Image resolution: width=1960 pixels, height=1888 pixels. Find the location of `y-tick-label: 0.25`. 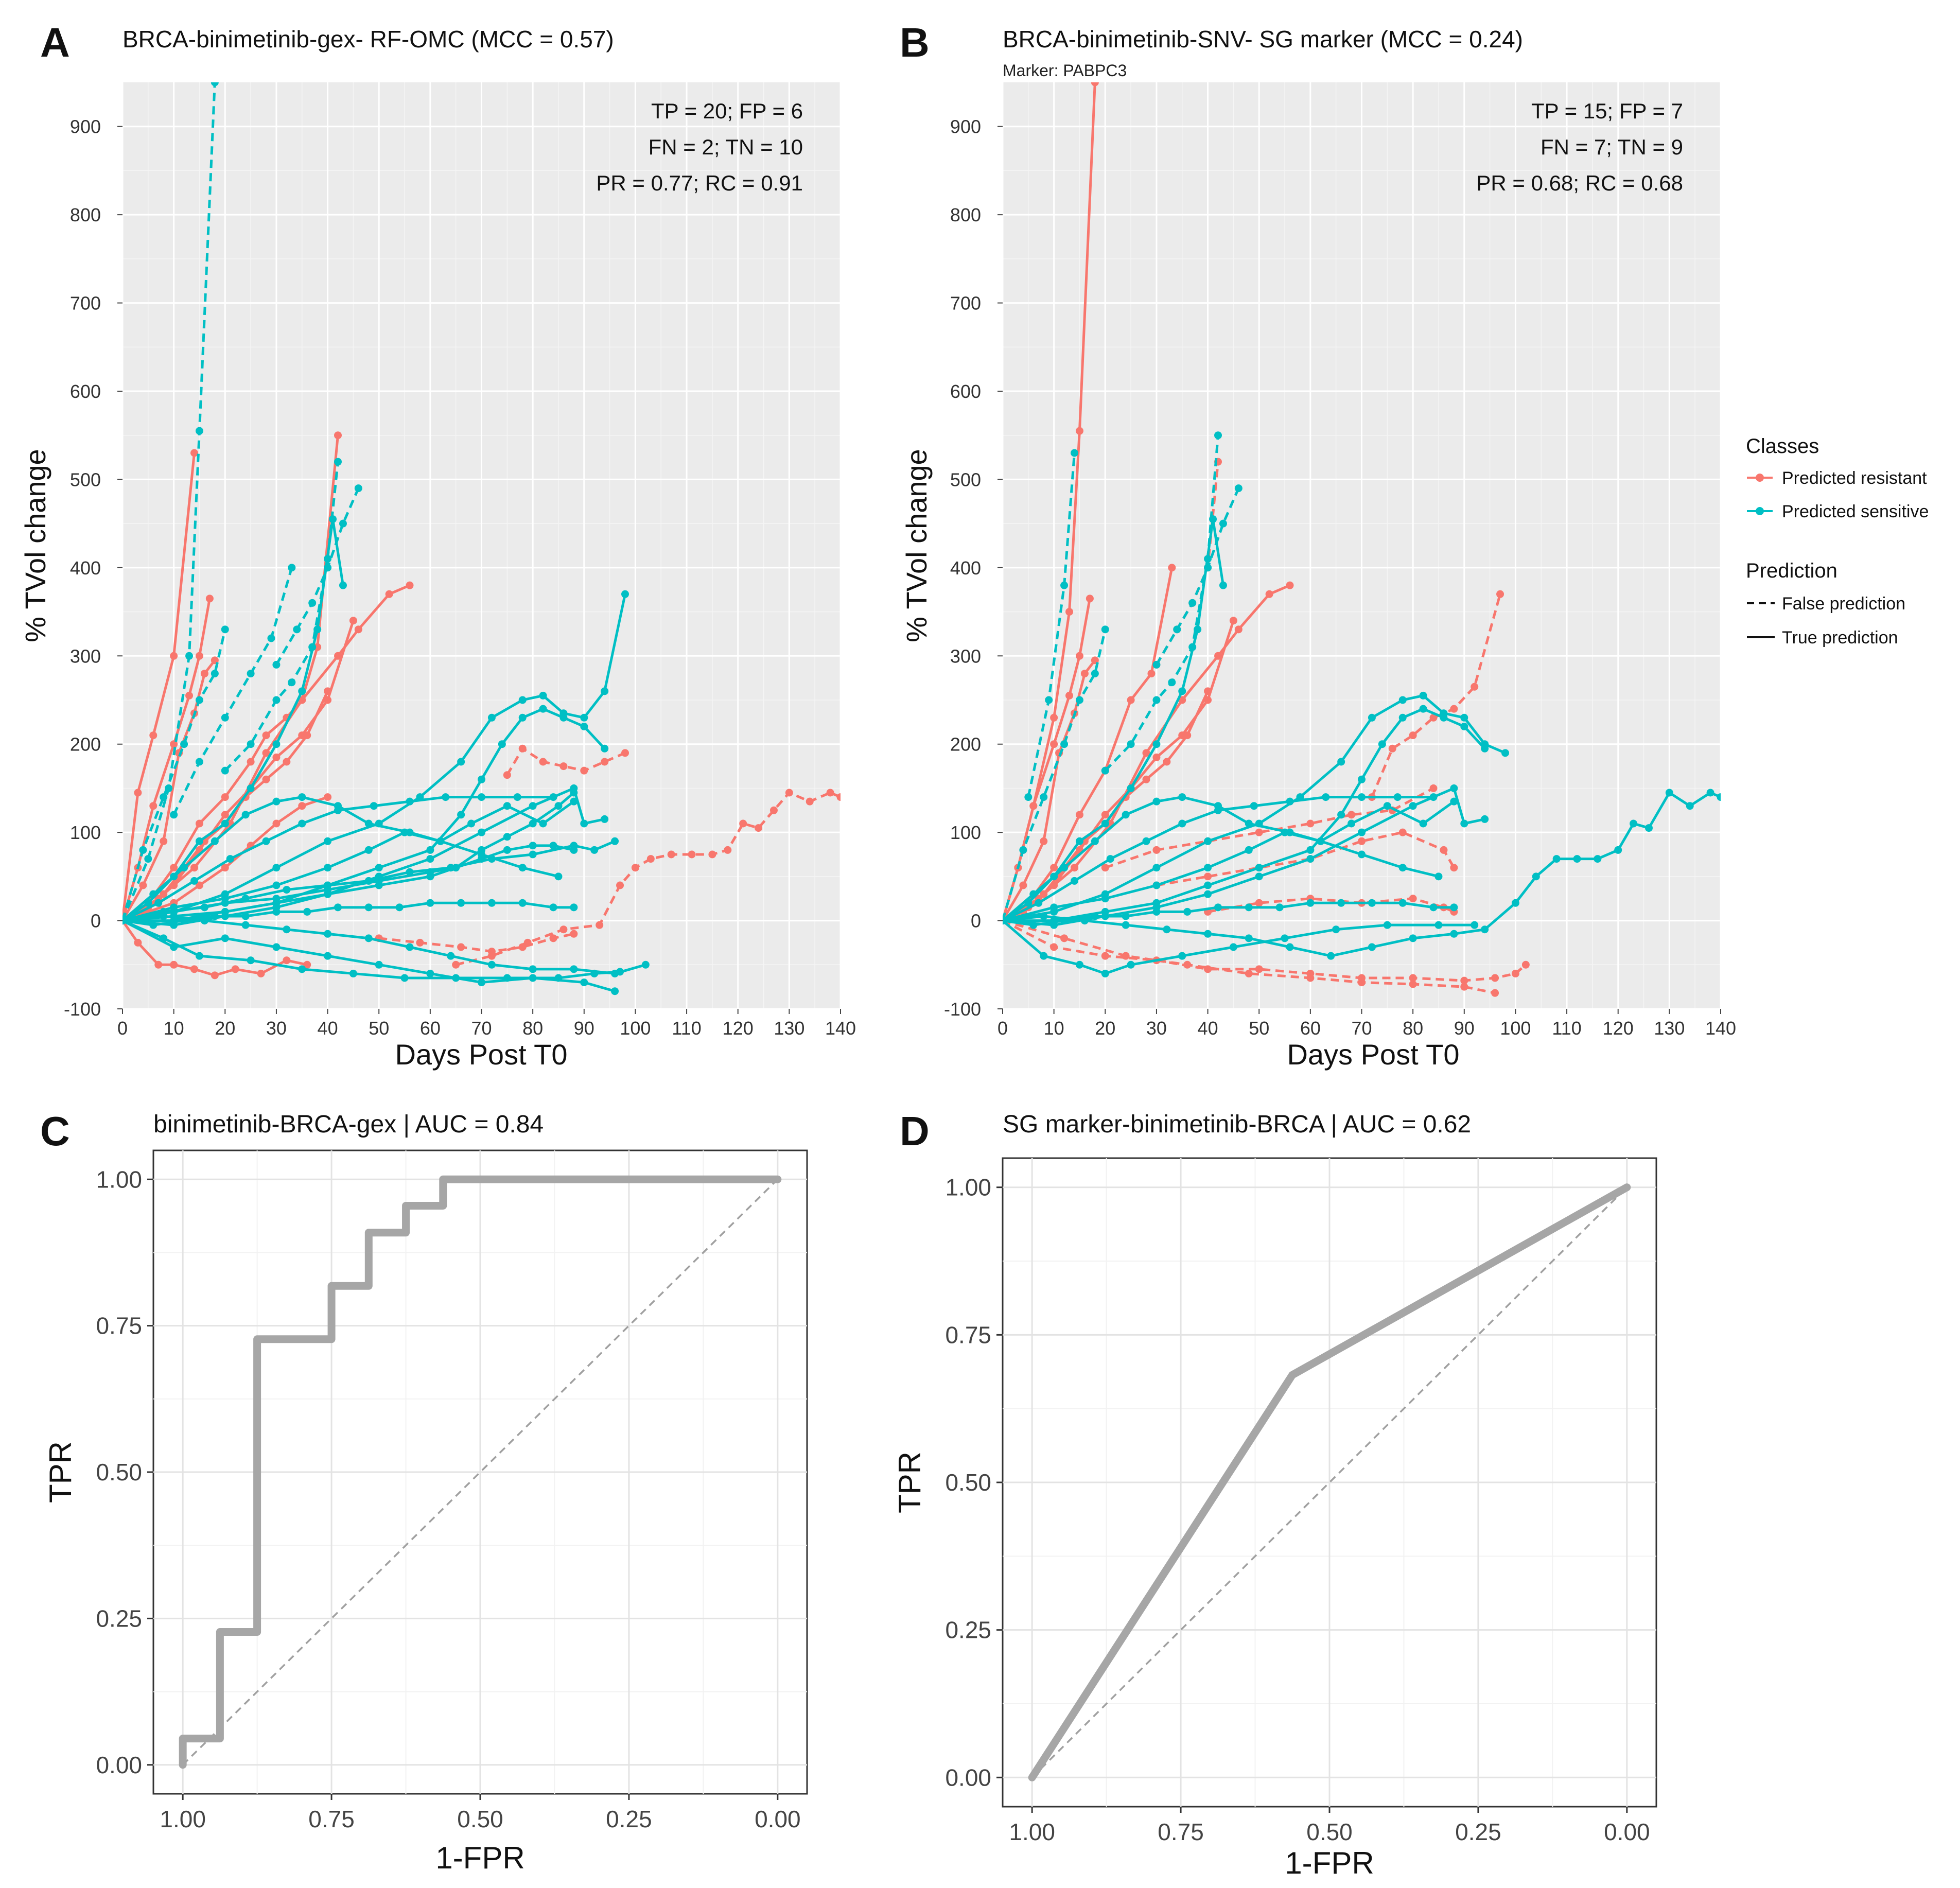

y-tick-label: 0.25 is located at coordinates (968, 1631).